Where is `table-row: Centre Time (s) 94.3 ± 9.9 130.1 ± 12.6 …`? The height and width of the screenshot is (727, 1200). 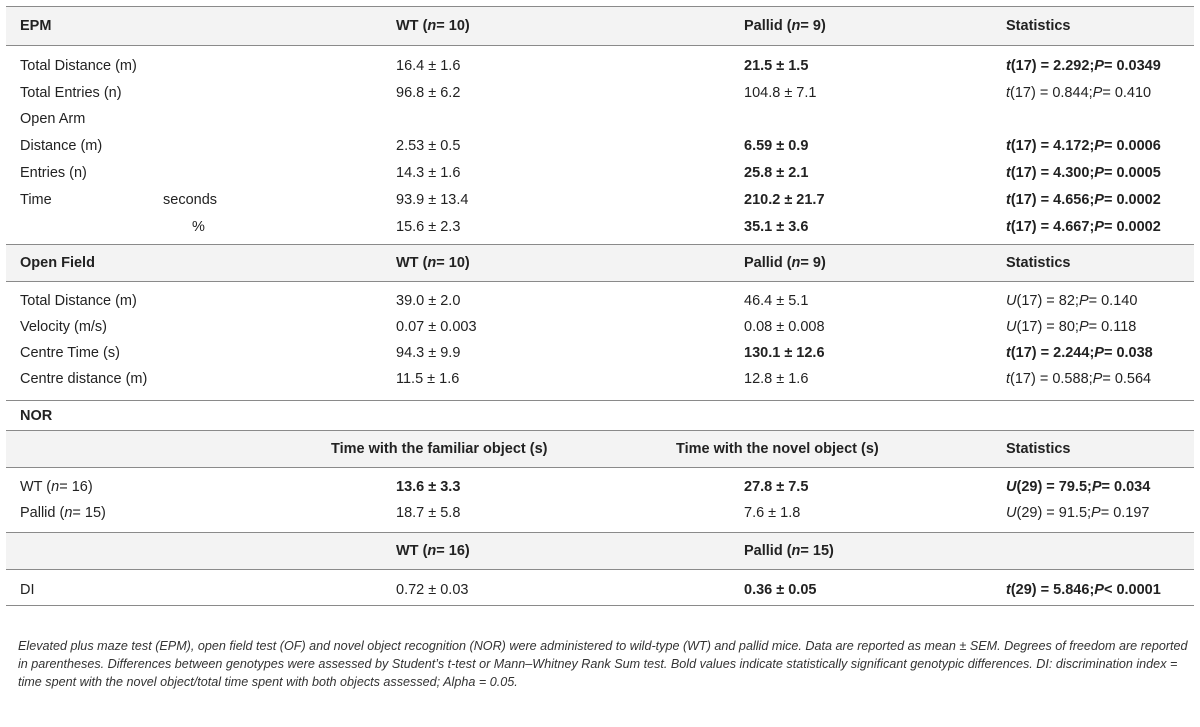 table-row: Centre Time (s) 94.3 ± 9.9 130.1 ± 12.6 … is located at coordinates (586, 353).